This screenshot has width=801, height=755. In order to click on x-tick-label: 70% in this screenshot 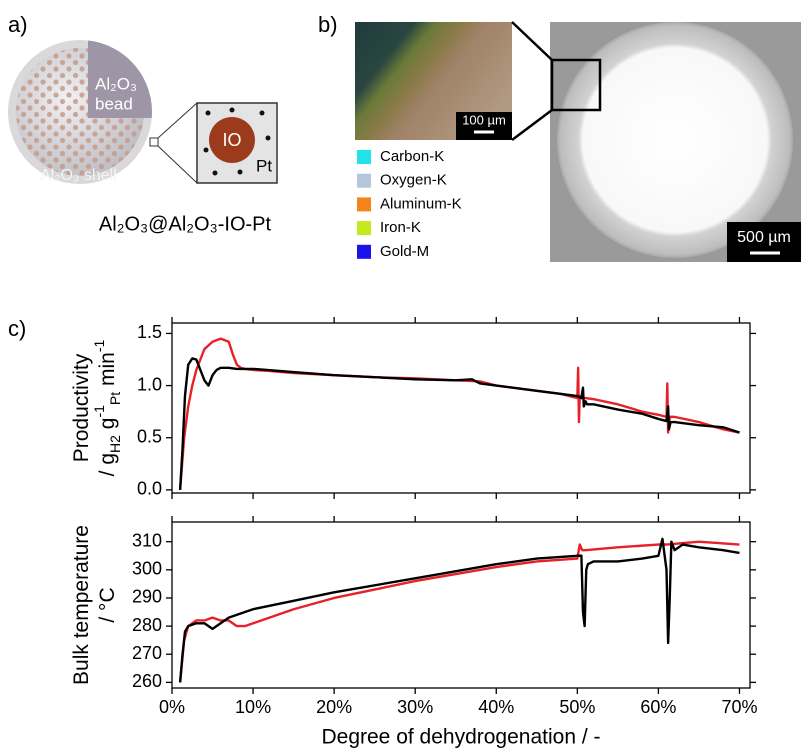, I will do `click(739, 707)`.